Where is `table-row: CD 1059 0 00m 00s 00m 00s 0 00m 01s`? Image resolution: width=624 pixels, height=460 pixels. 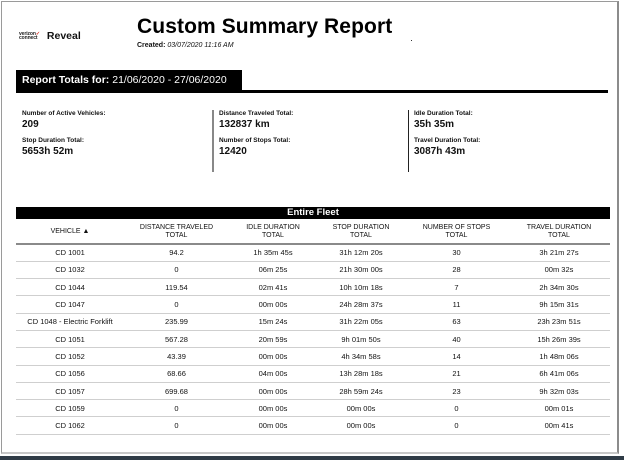 table-row: CD 1059 0 00m 00s 00m 00s 0 00m 01s is located at coordinates (313, 408).